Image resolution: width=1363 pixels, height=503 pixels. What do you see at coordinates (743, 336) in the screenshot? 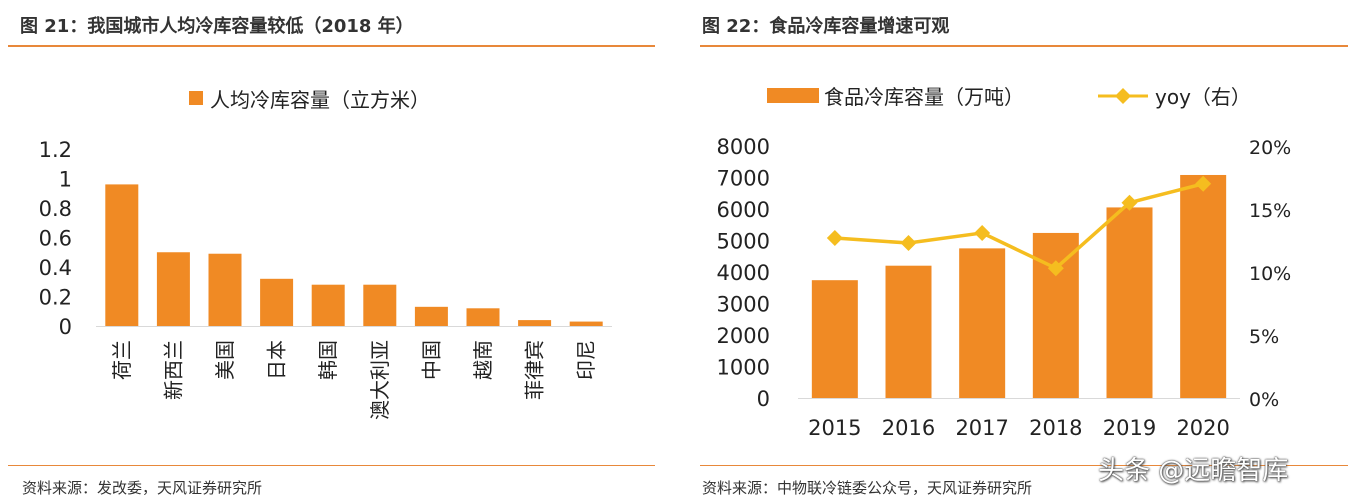
I see `y-left-tick-label: 2000` at bounding box center [743, 336].